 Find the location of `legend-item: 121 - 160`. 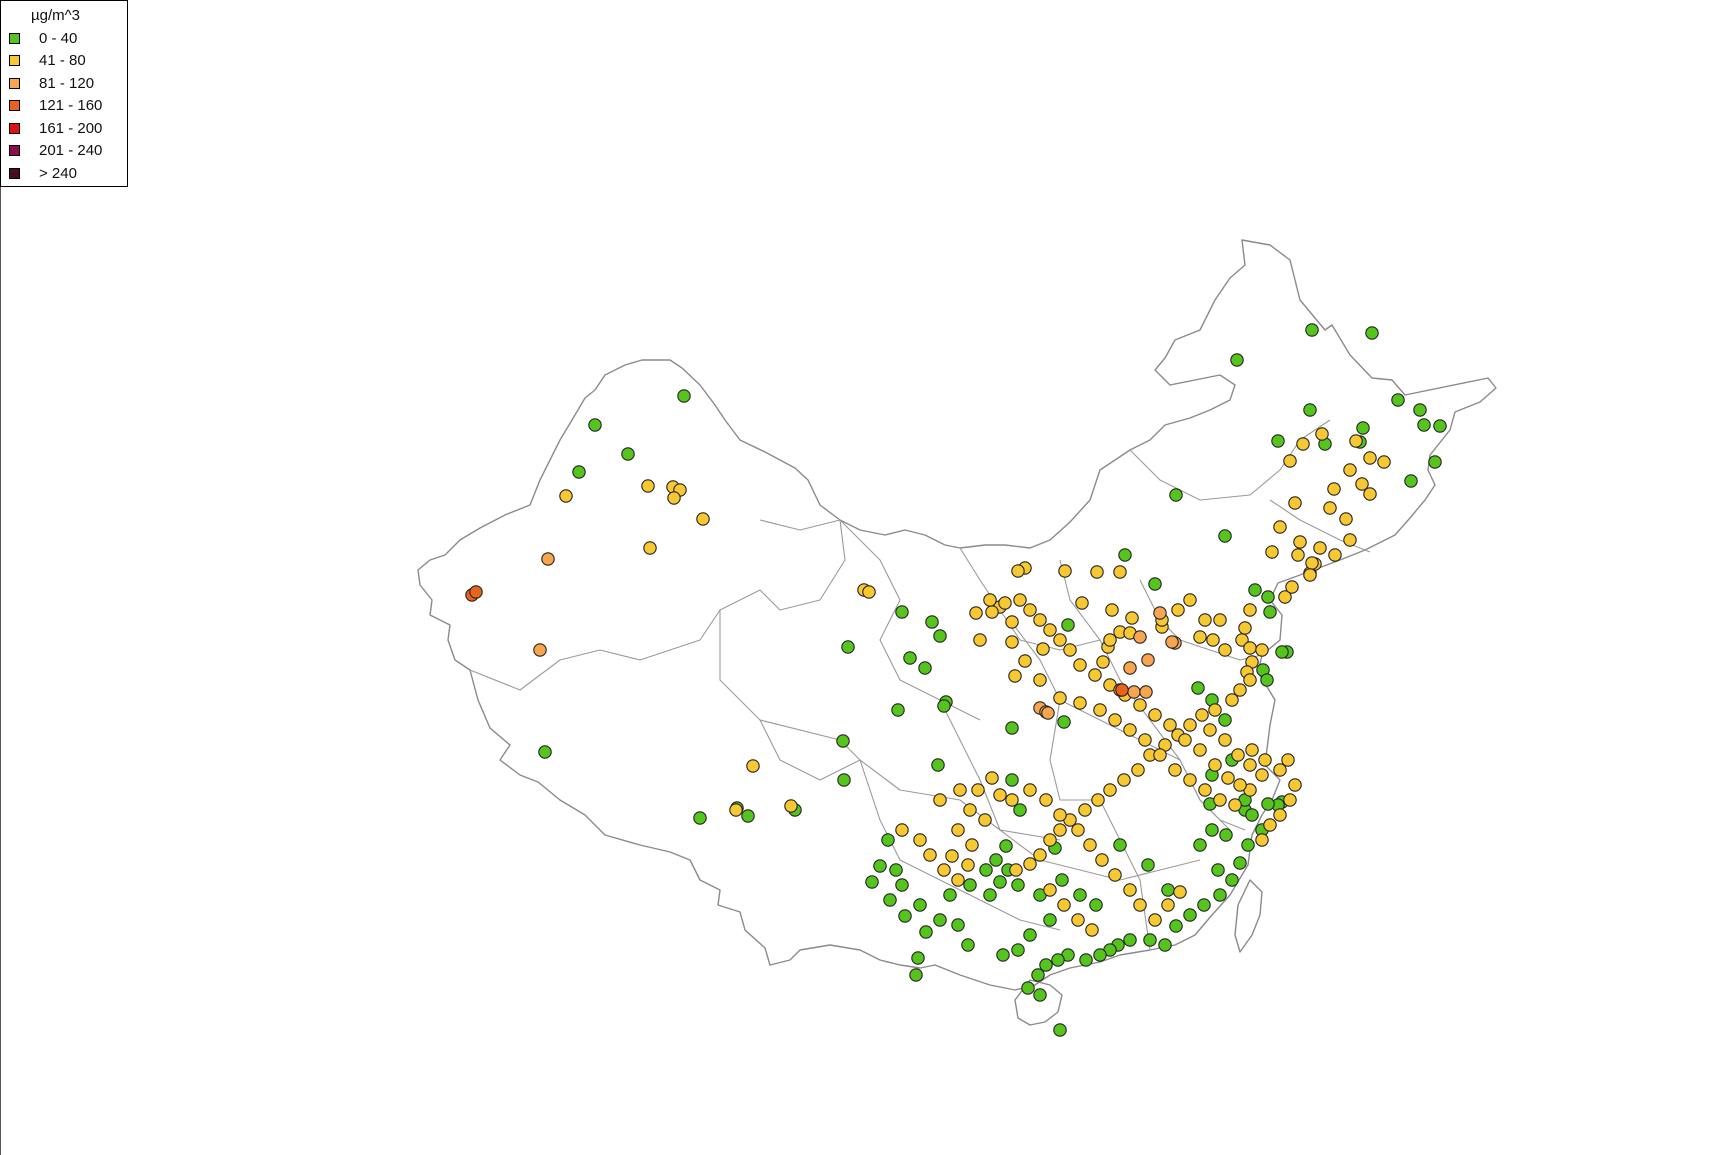

legend-item: 121 - 160 is located at coordinates (64, 106).